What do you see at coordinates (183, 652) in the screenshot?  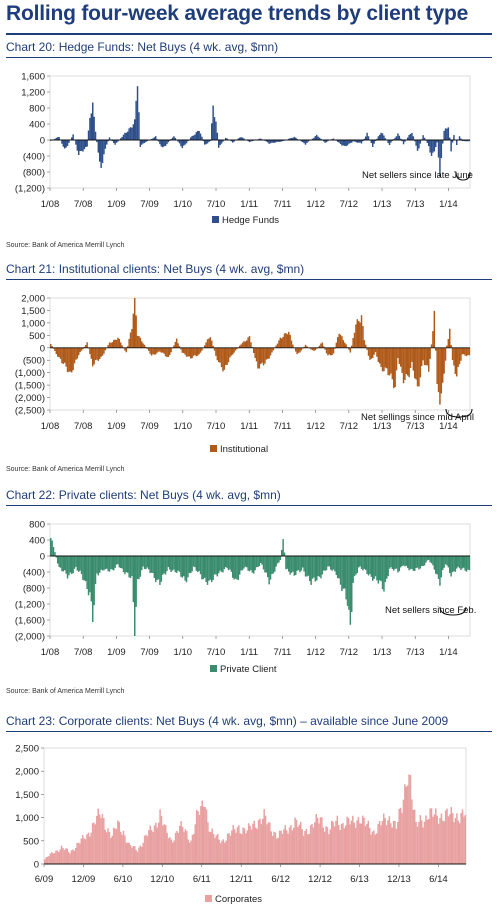 I see `x-tick-label: 1/10` at bounding box center [183, 652].